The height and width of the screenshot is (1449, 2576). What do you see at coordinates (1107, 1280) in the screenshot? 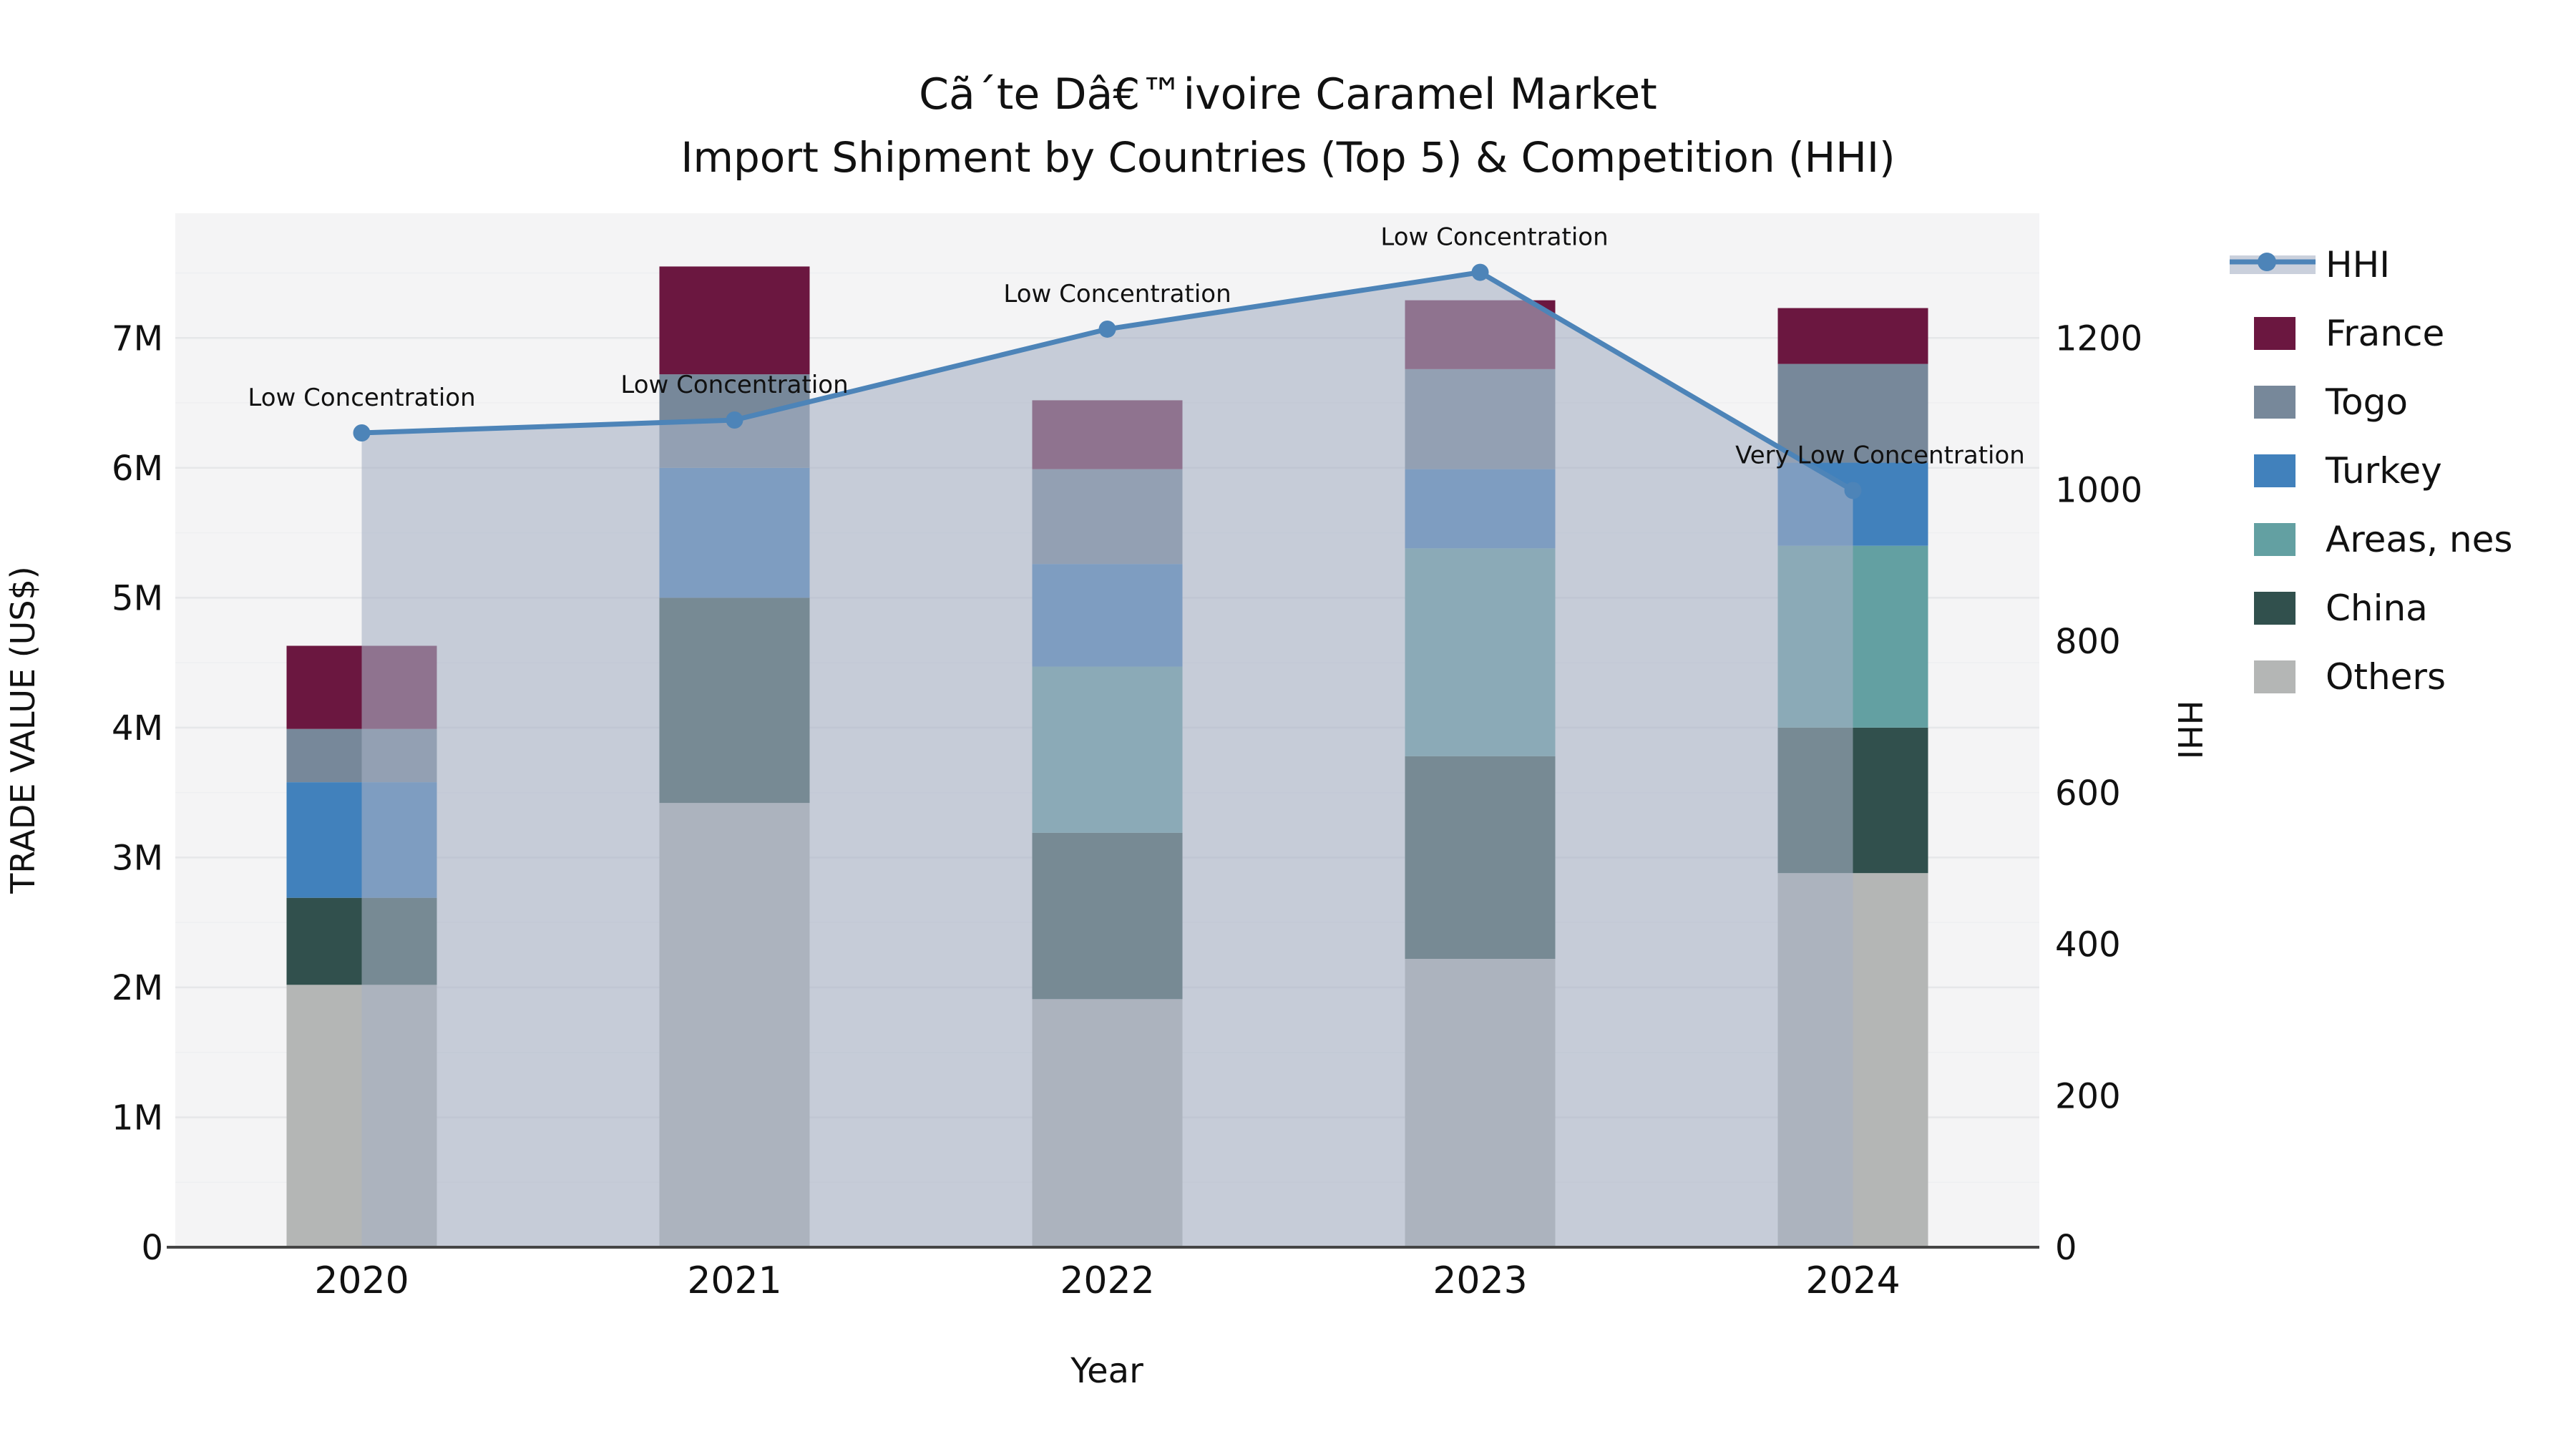
I see `x-tick-label-2022: 2022` at bounding box center [1107, 1280].